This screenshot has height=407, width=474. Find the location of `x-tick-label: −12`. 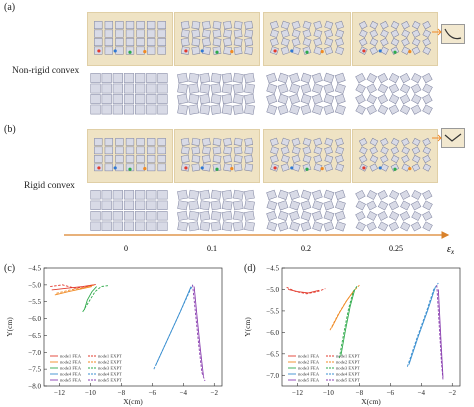

x-tick-label: −12 is located at coordinates (59, 393).